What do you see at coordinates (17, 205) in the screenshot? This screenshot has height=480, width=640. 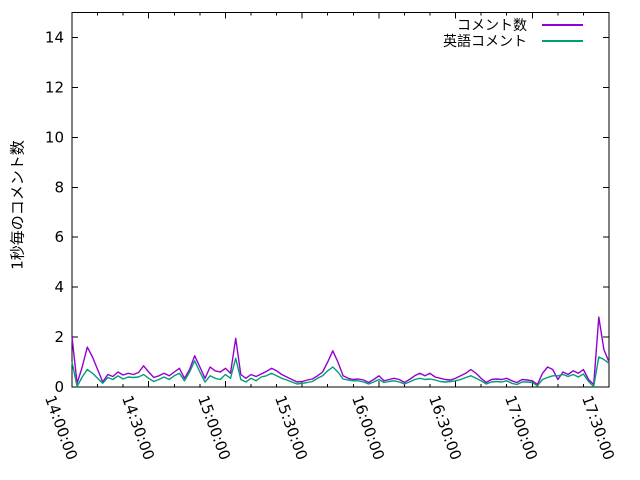 I see `y-axis-title: 1秒毎のコメント数` at bounding box center [17, 205].